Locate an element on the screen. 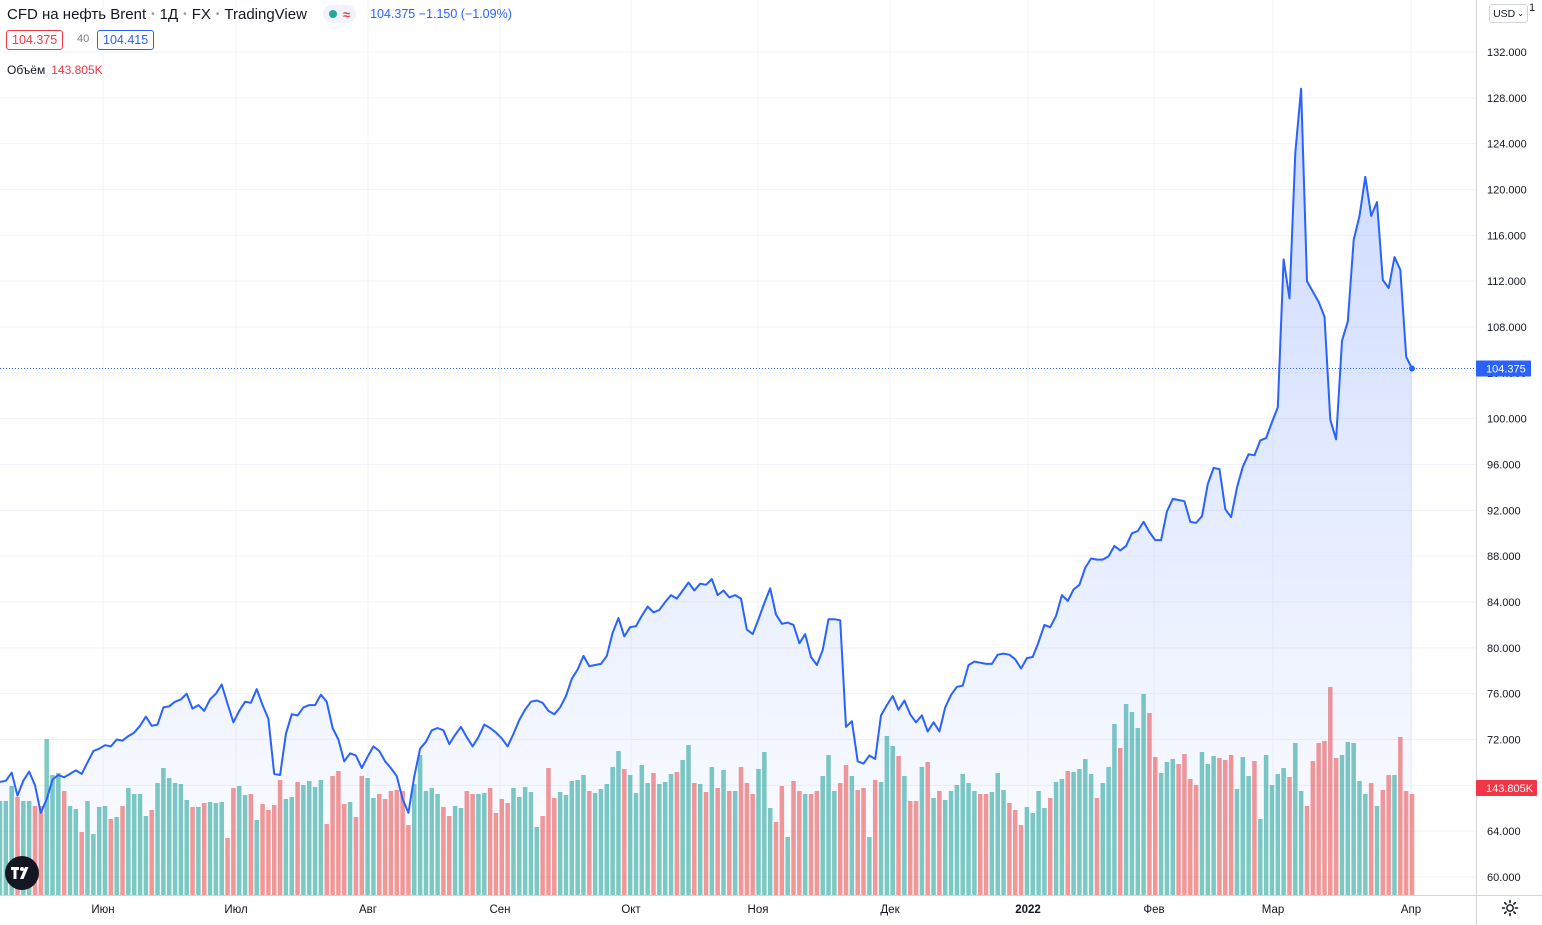 This screenshot has width=1542, height=925. interval-label: 1Д is located at coordinates (169, 14).